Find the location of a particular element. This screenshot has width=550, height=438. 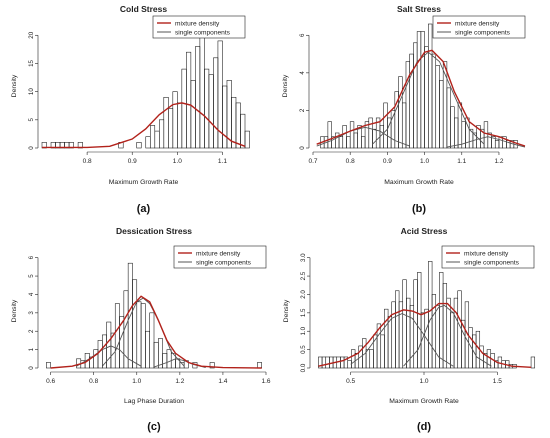

panel-label: (d) is located at coordinates (424, 427).